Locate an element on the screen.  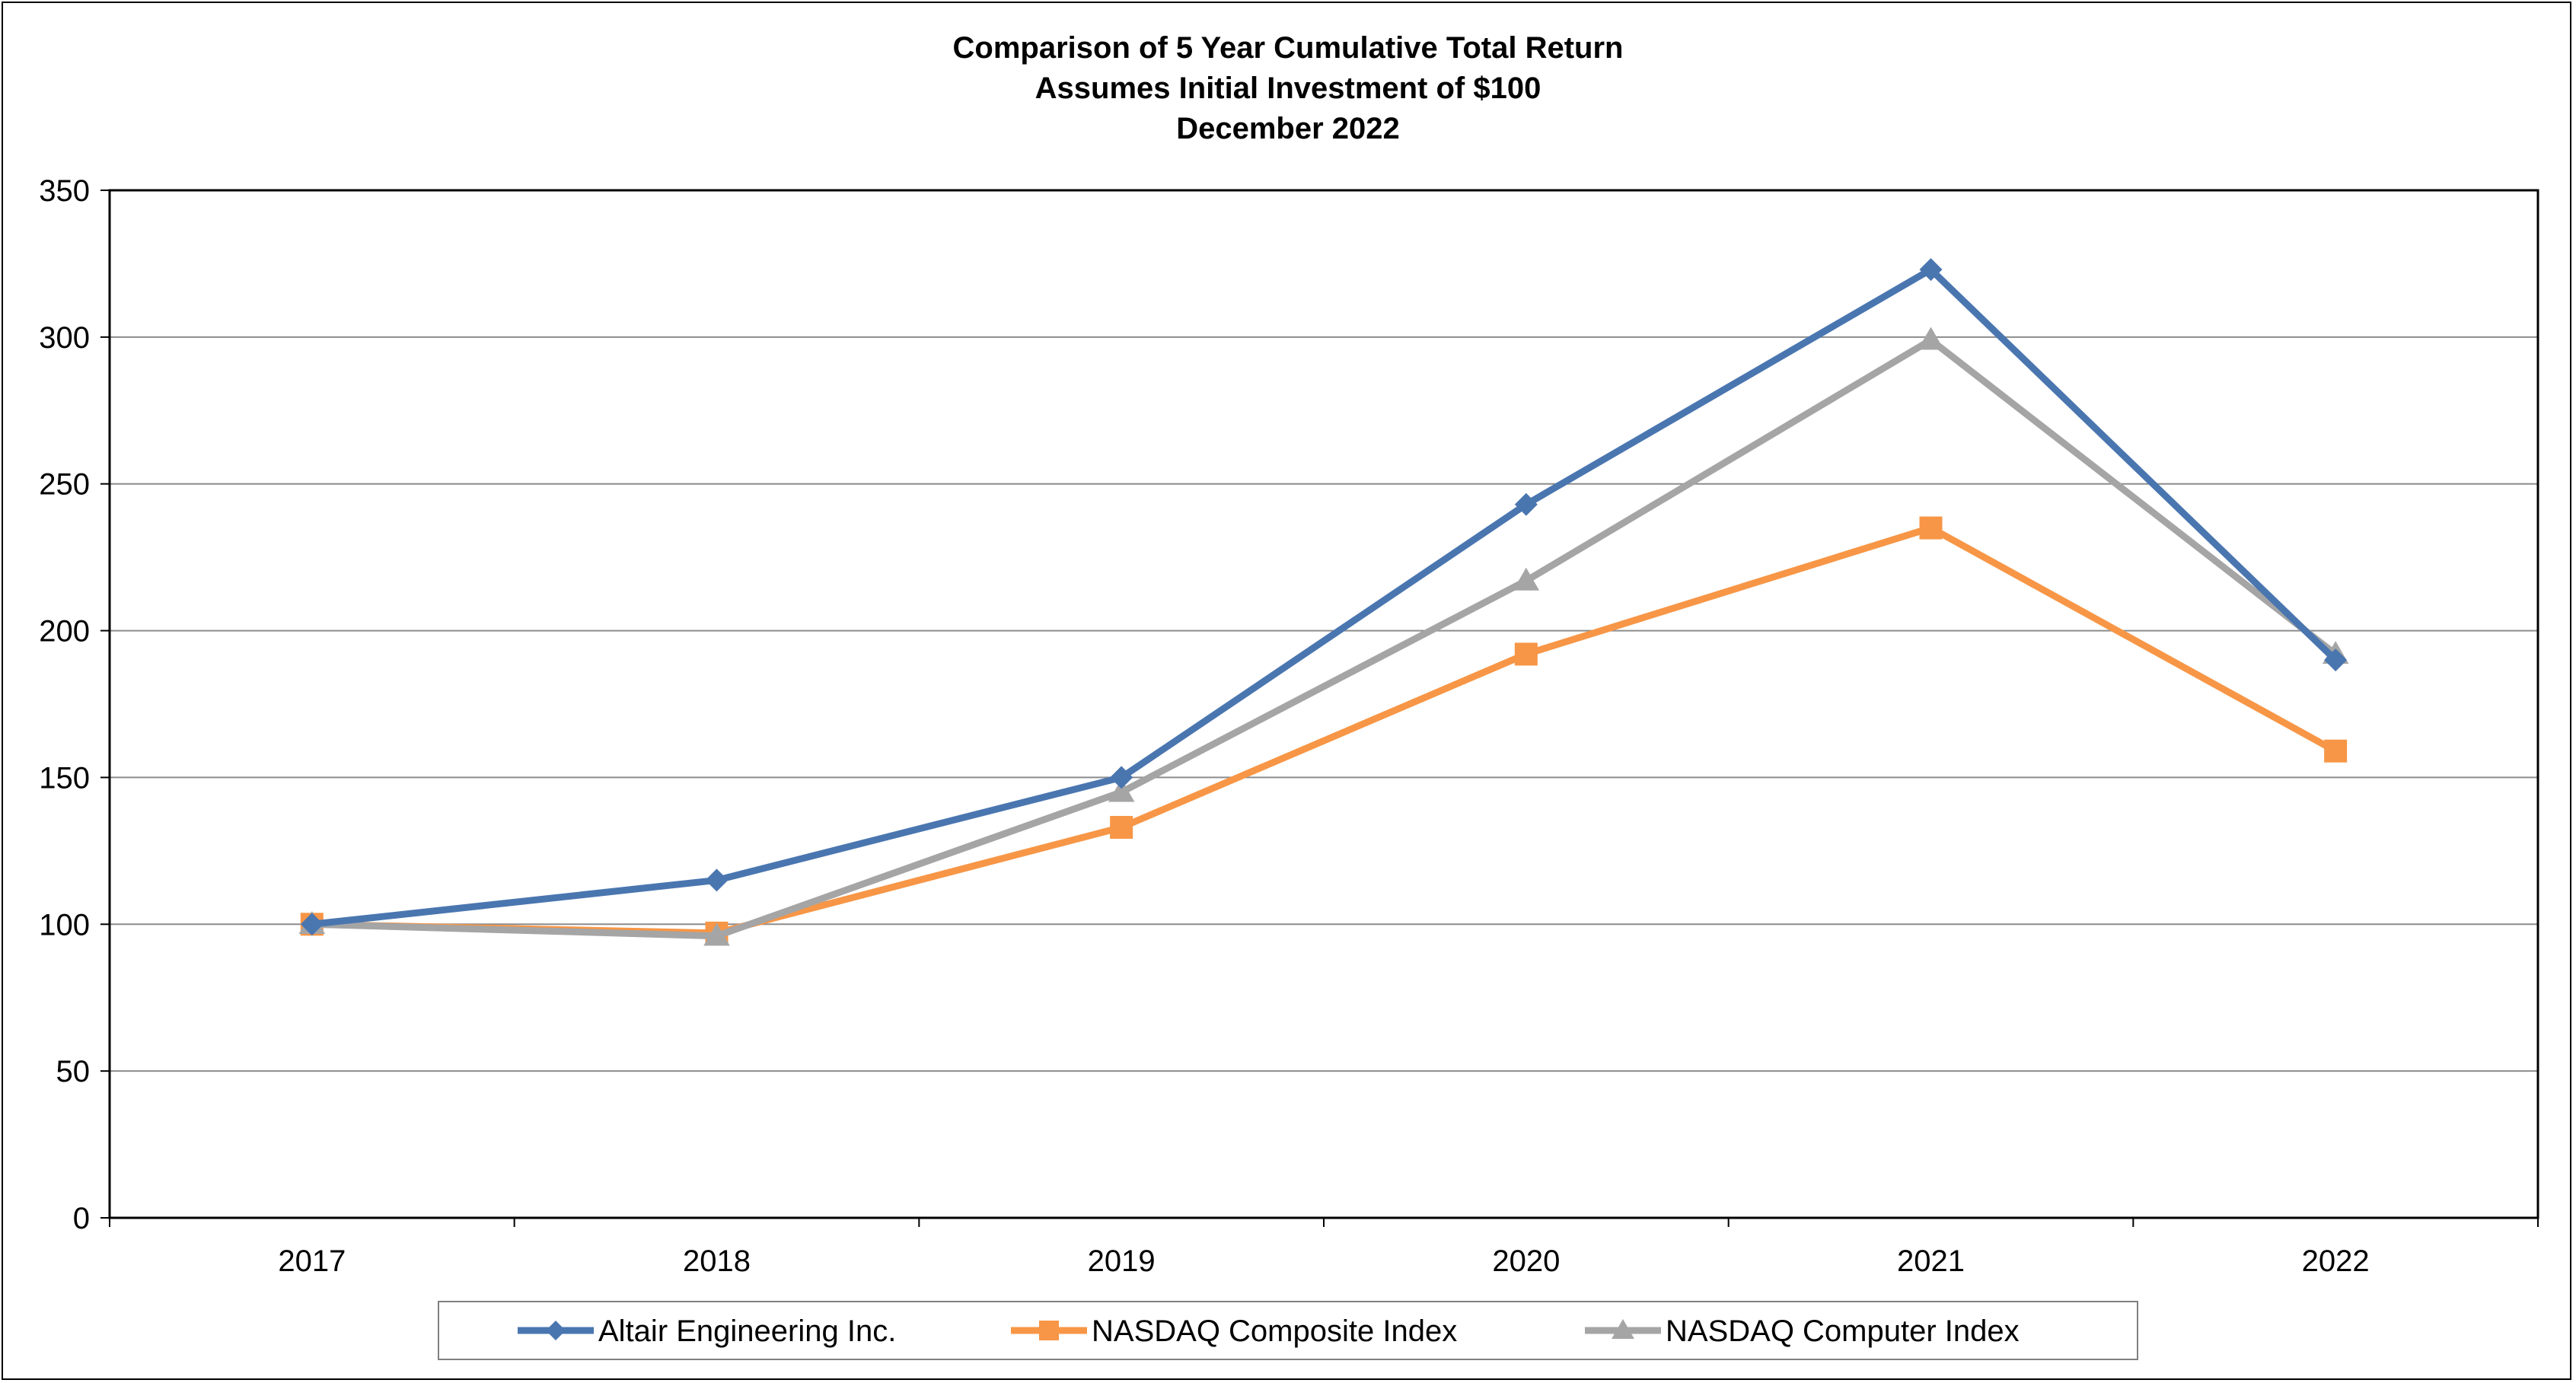
chart-subtitle-date: December 2022 is located at coordinates (1288, 128).